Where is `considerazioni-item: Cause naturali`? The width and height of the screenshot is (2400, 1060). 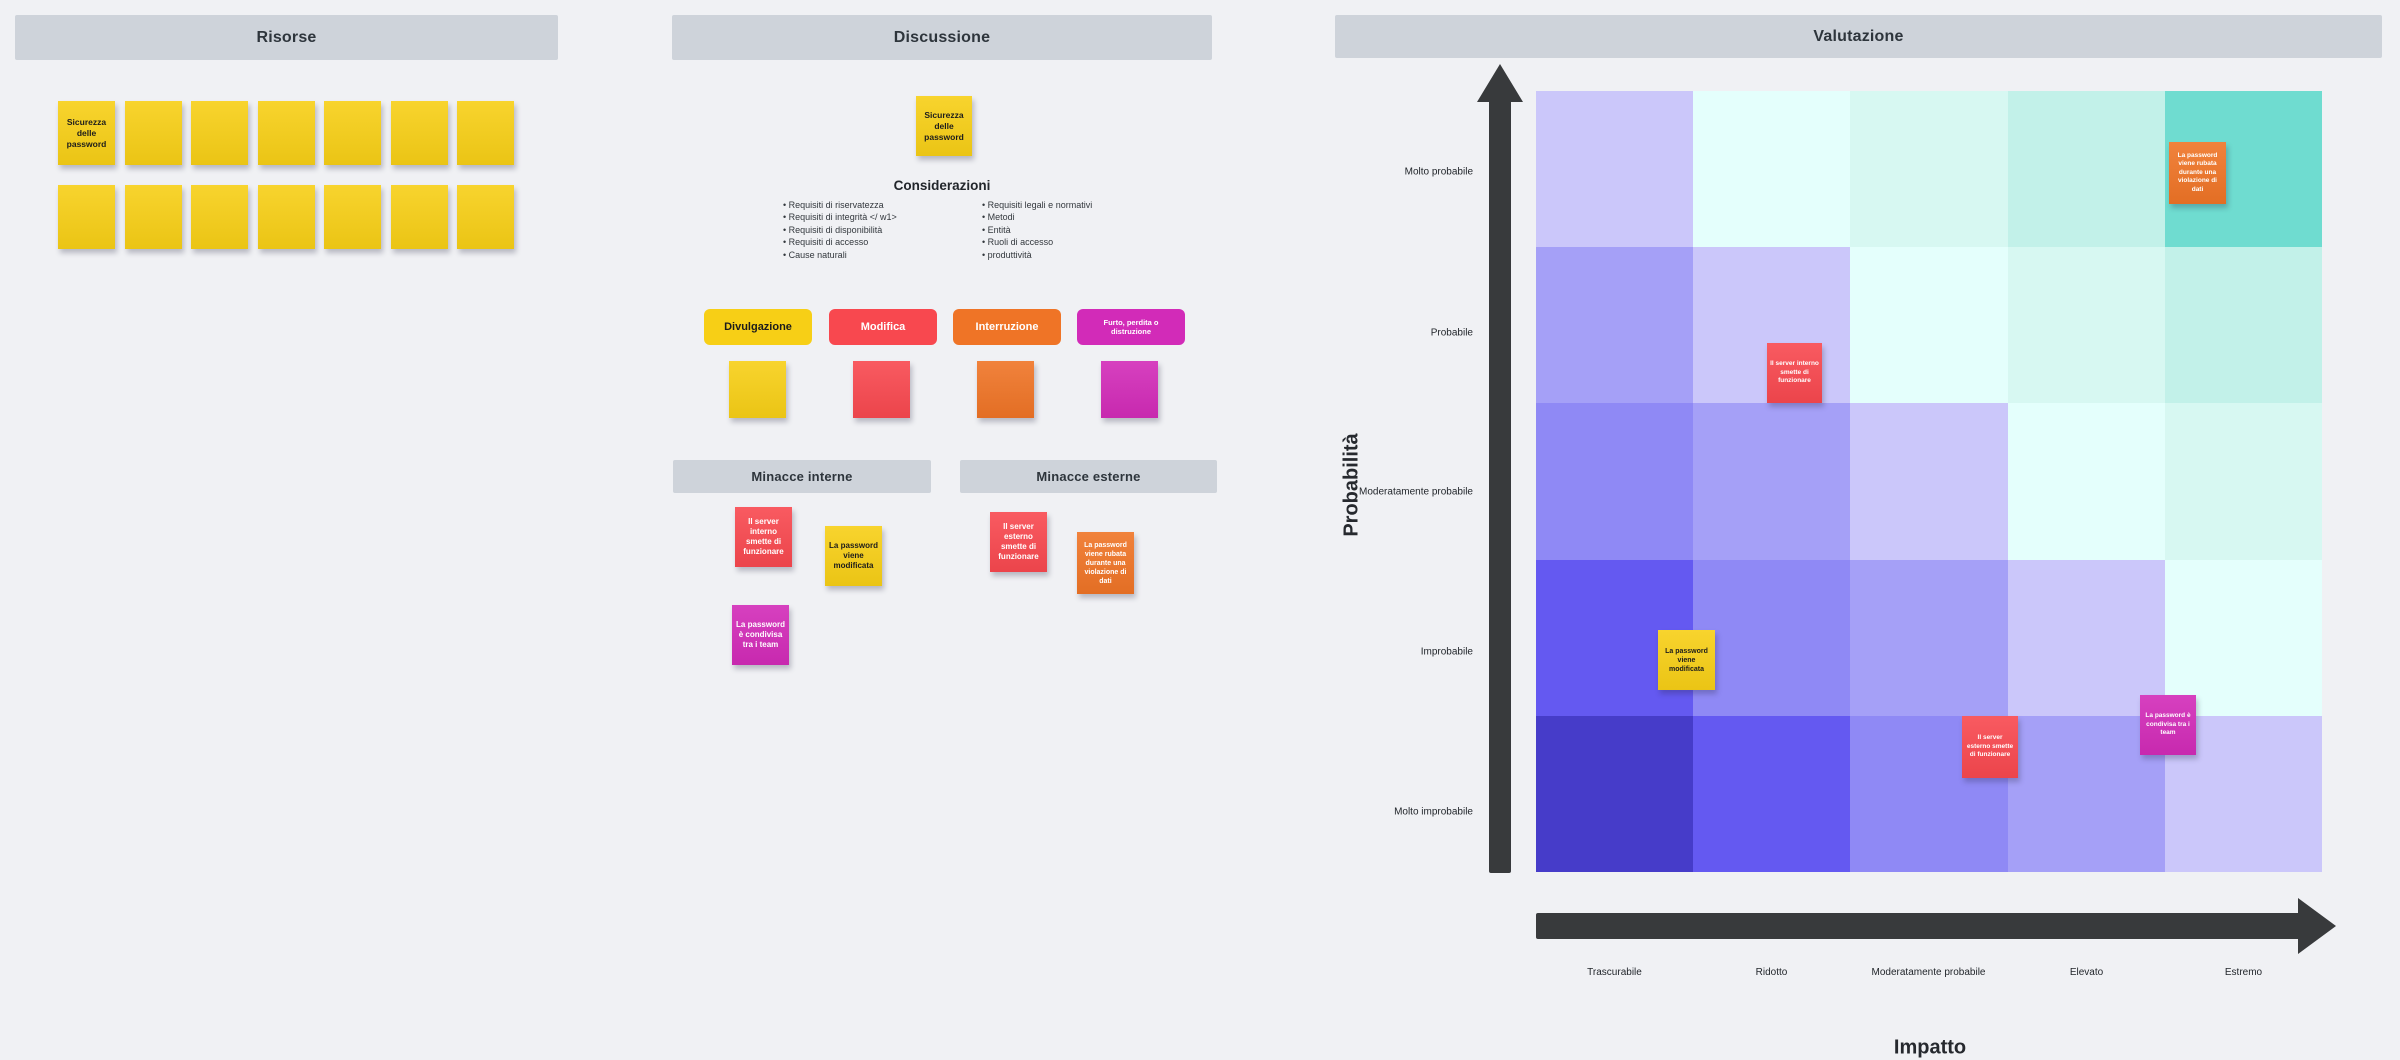
considerazioni-item: Cause naturali is located at coordinates (880, 255).